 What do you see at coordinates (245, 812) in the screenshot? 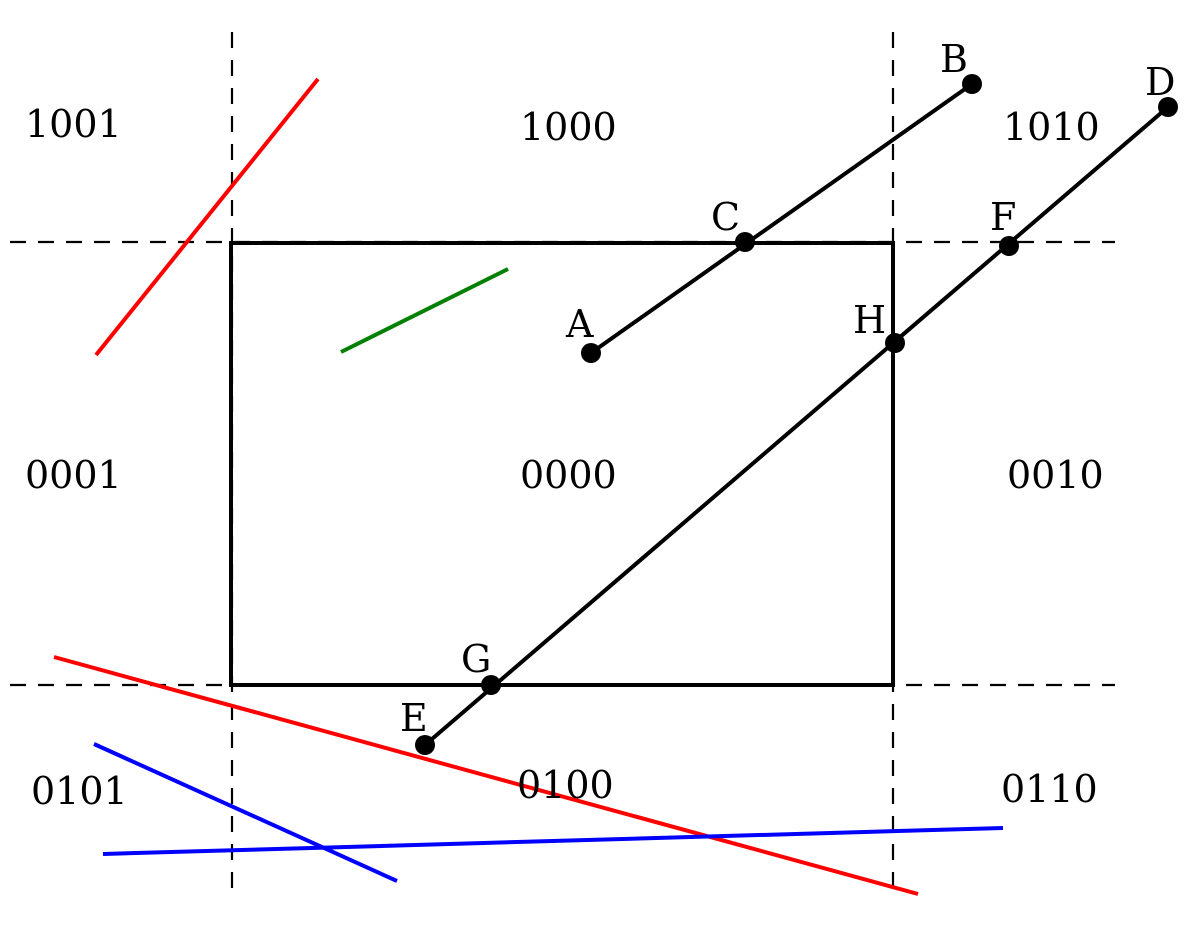
I see `blue-segment-diagonal` at bounding box center [245, 812].